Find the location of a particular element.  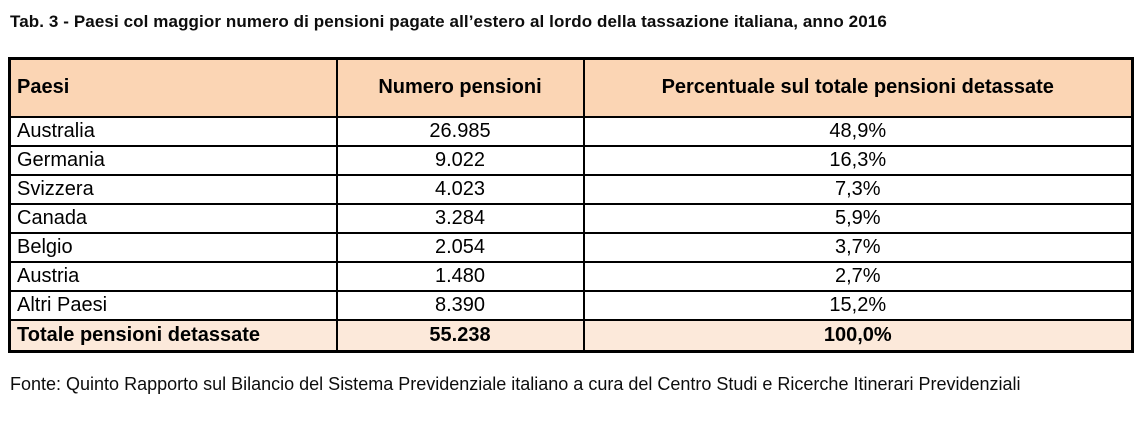

cell-percentuale: 100,0% is located at coordinates (858, 335).